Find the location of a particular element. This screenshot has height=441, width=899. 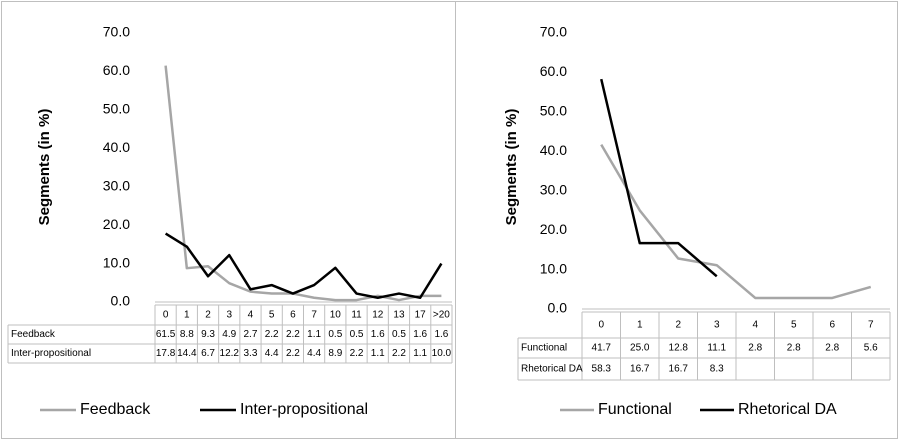

table-cell: 10.0 is located at coordinates (442, 353).